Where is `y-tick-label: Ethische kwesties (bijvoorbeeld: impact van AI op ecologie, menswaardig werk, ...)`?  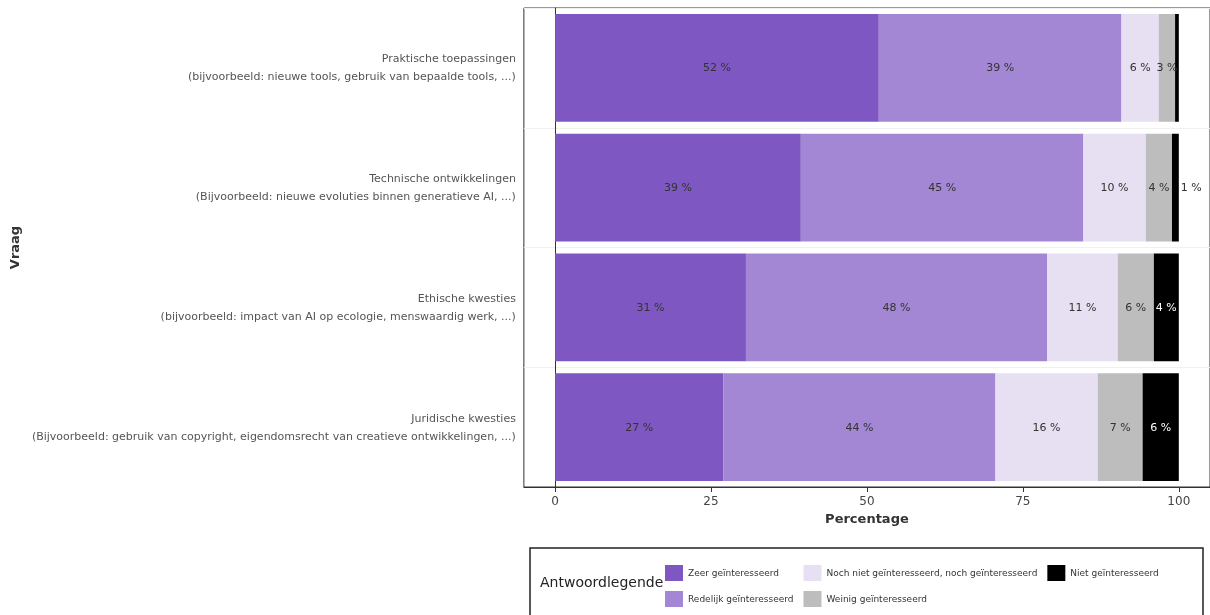
y-tick-label: Ethische kwesties (bijvoorbeeld: impact van AI op ecologie, menswaardig werk, ...) is located at coordinates (338, 307).